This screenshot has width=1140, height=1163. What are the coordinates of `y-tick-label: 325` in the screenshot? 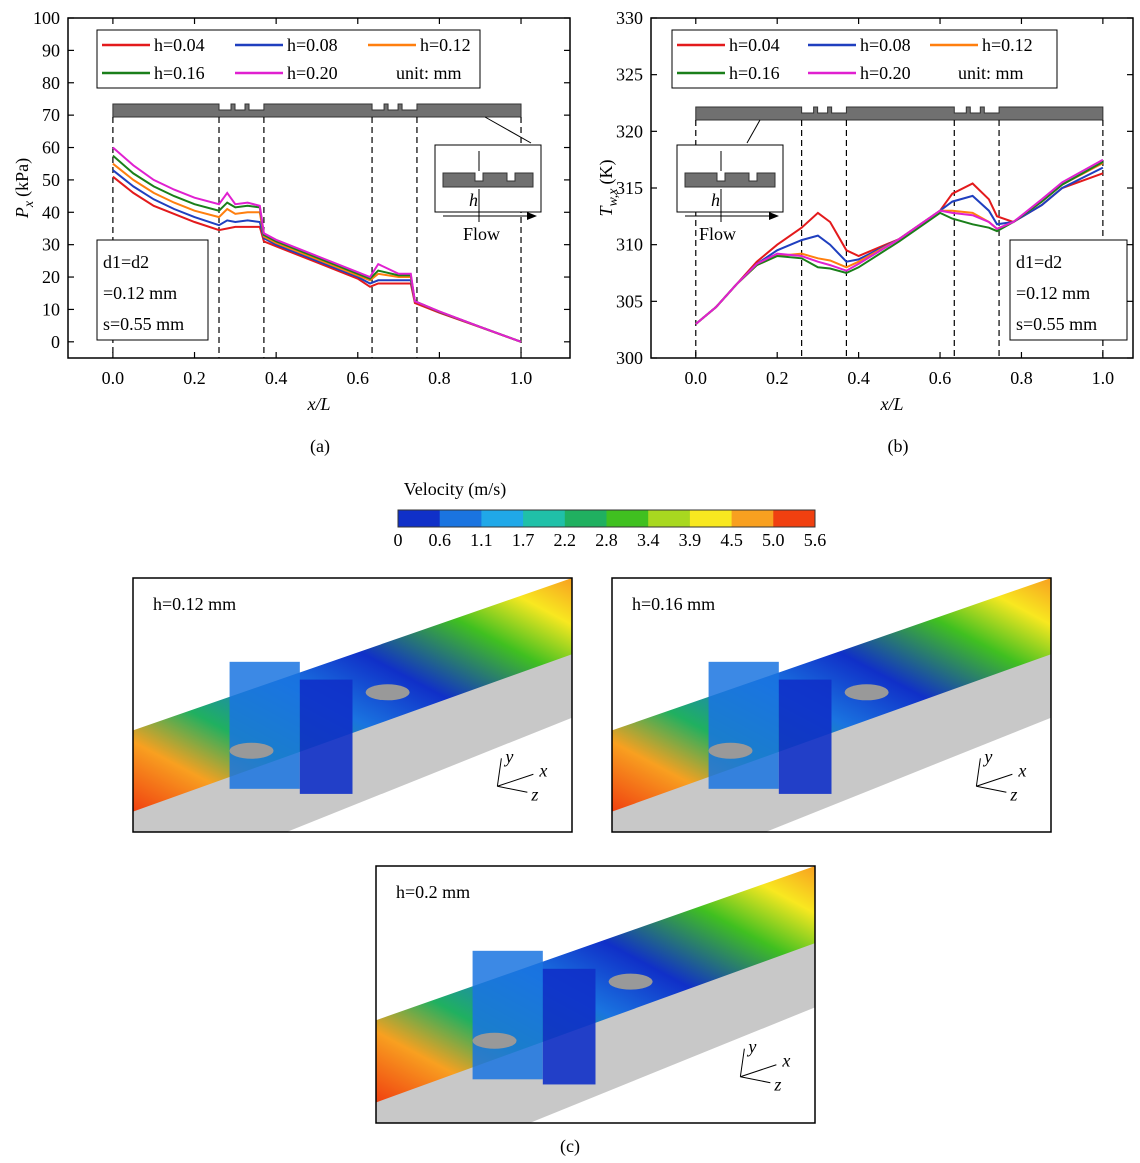 It's located at (629, 75).